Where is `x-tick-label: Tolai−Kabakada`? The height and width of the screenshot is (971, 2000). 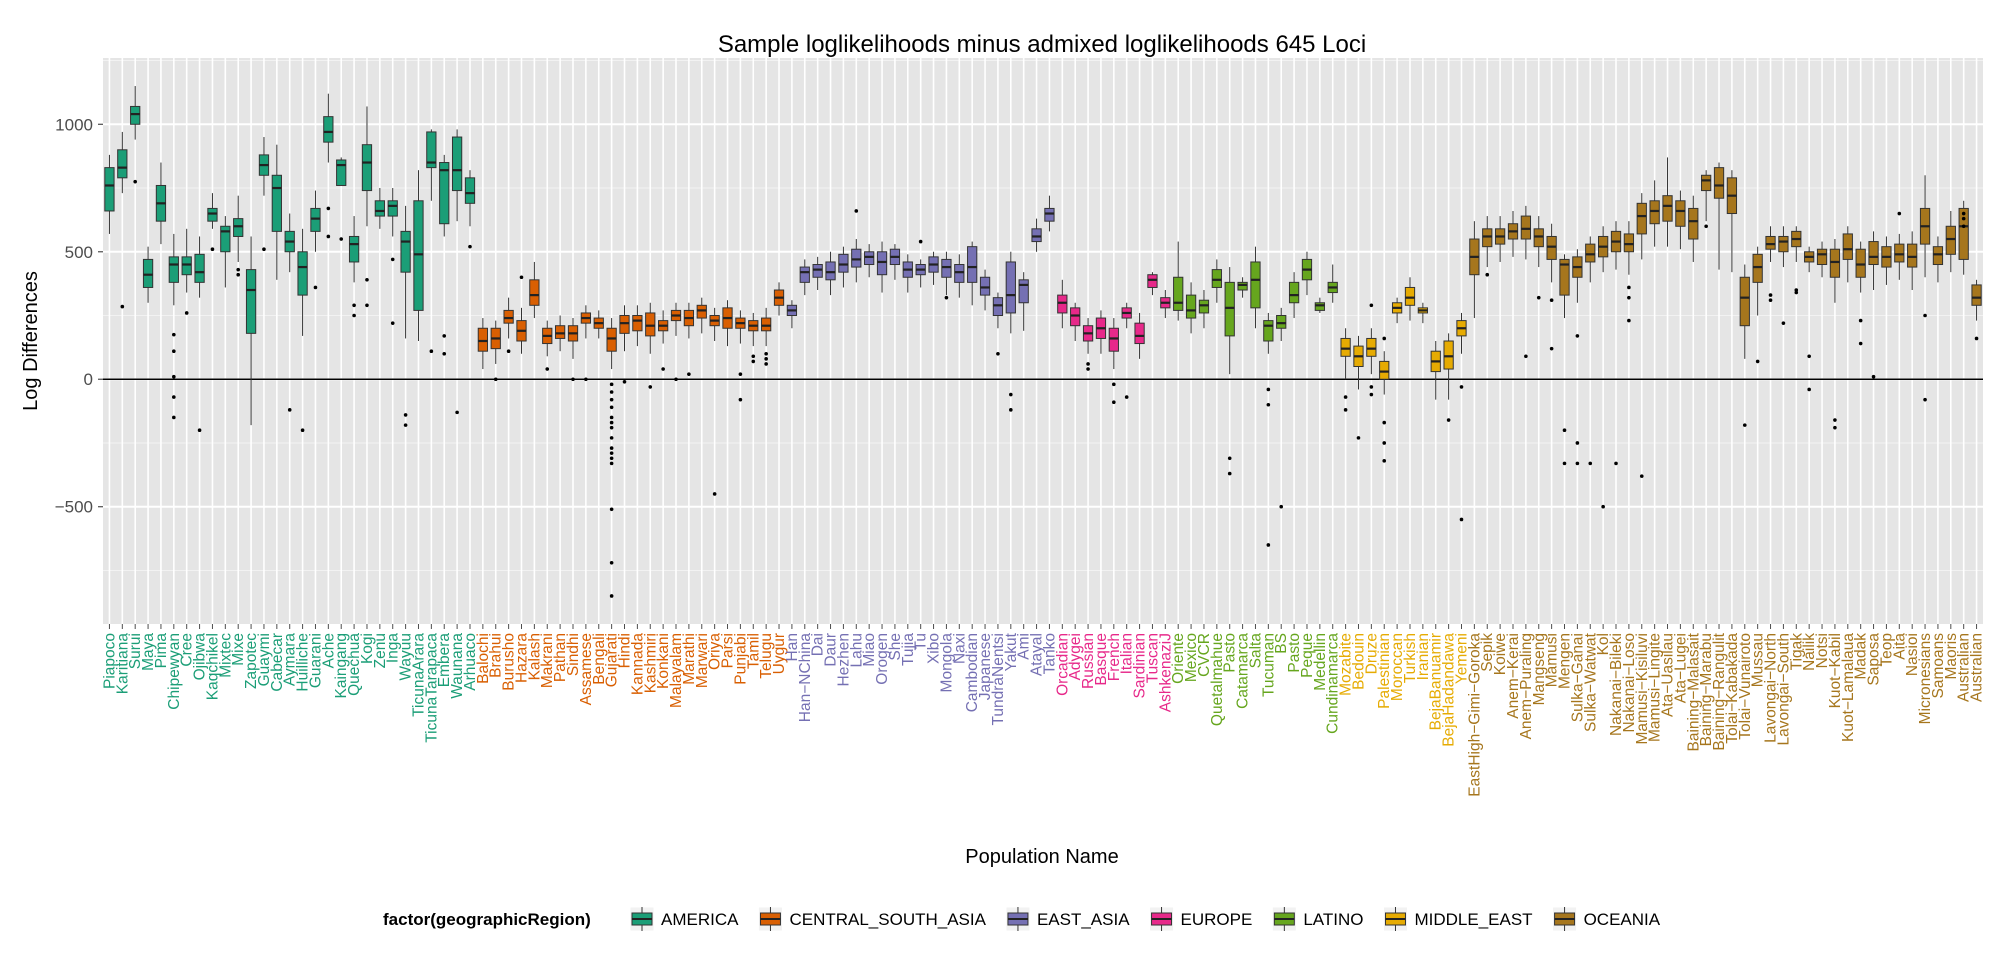 x-tick-label: Tolai−Kabakada is located at coordinates (1732, 688).